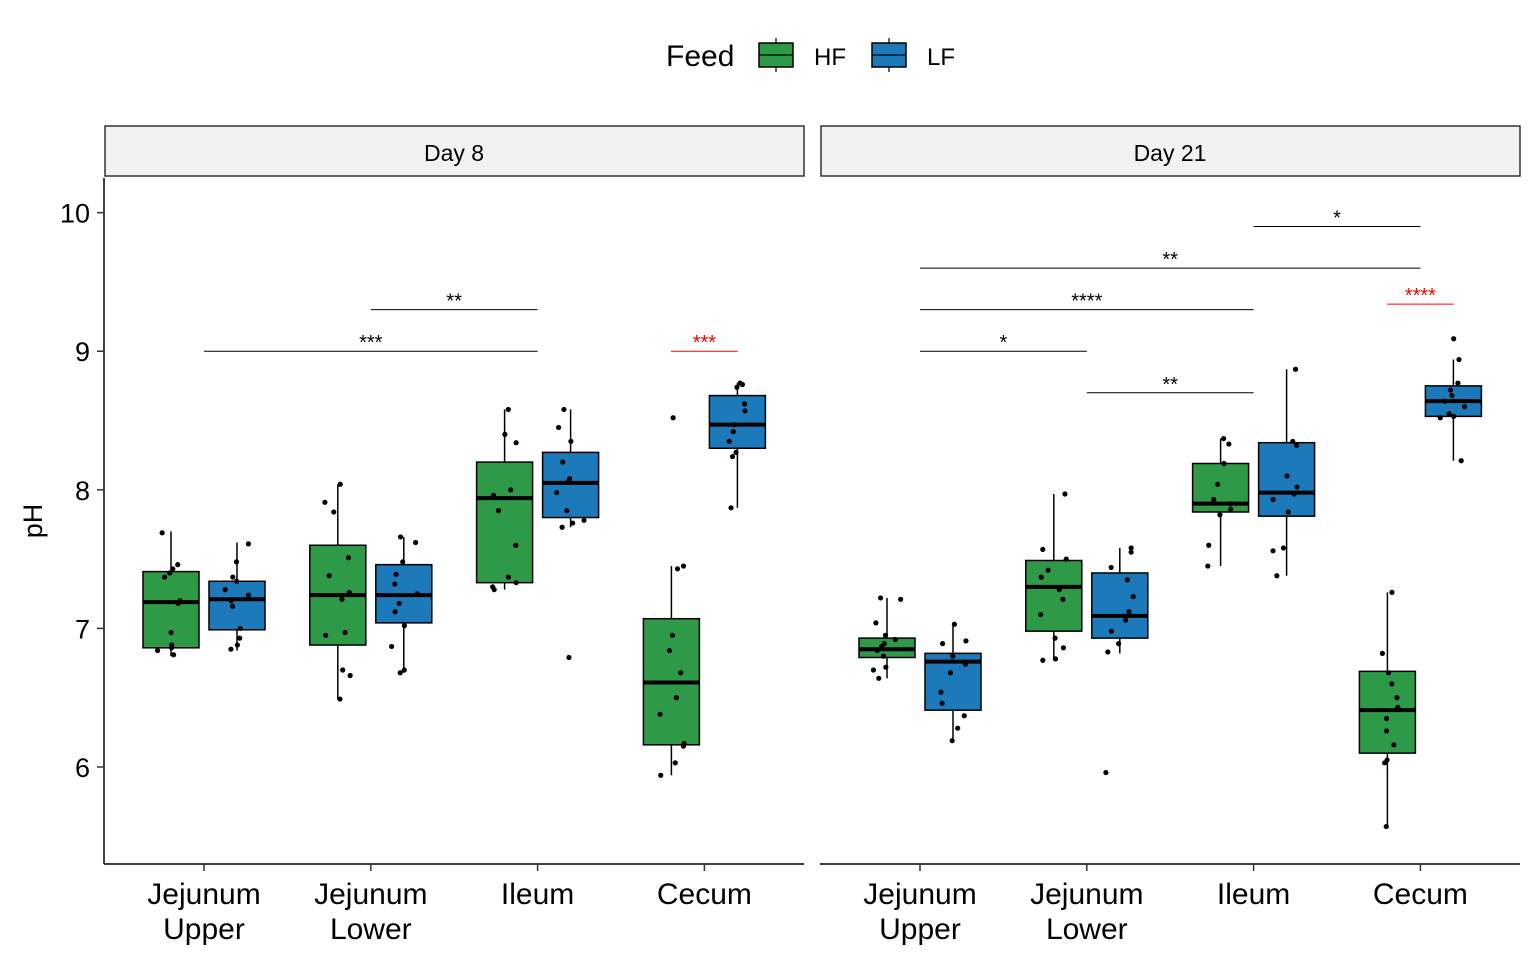 The image size is (1536, 960). Describe the element at coordinates (82, 352) in the screenshot. I see `y-tick-label-9: 9` at that location.